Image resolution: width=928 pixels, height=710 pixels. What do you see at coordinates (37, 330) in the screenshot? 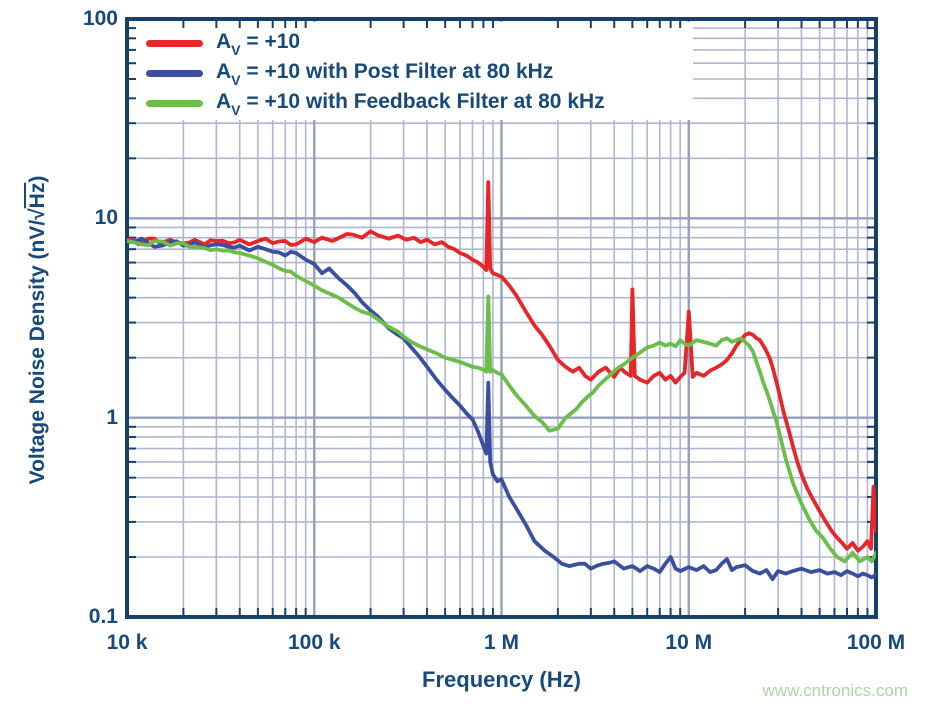
I see `y-axis-title: Voltage Noise Density (nV/√Hz)` at bounding box center [37, 330].